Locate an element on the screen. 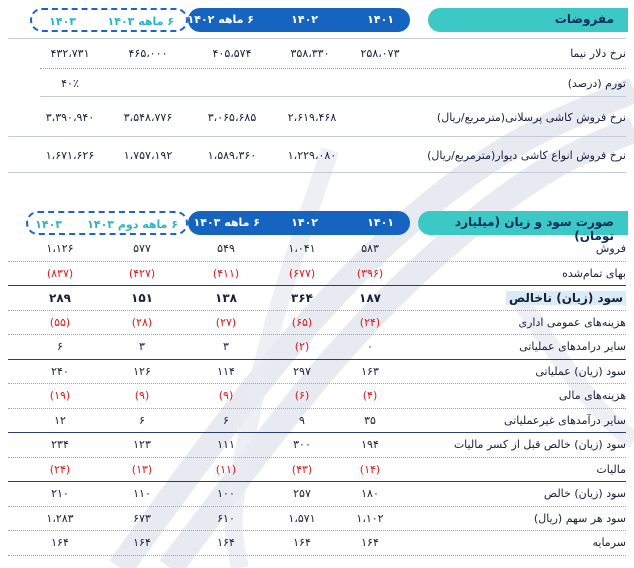 Image resolution: width=634 pixels, height=568 pixels. value-6m-second-1403: (۲۸) is located at coordinates (142, 322).